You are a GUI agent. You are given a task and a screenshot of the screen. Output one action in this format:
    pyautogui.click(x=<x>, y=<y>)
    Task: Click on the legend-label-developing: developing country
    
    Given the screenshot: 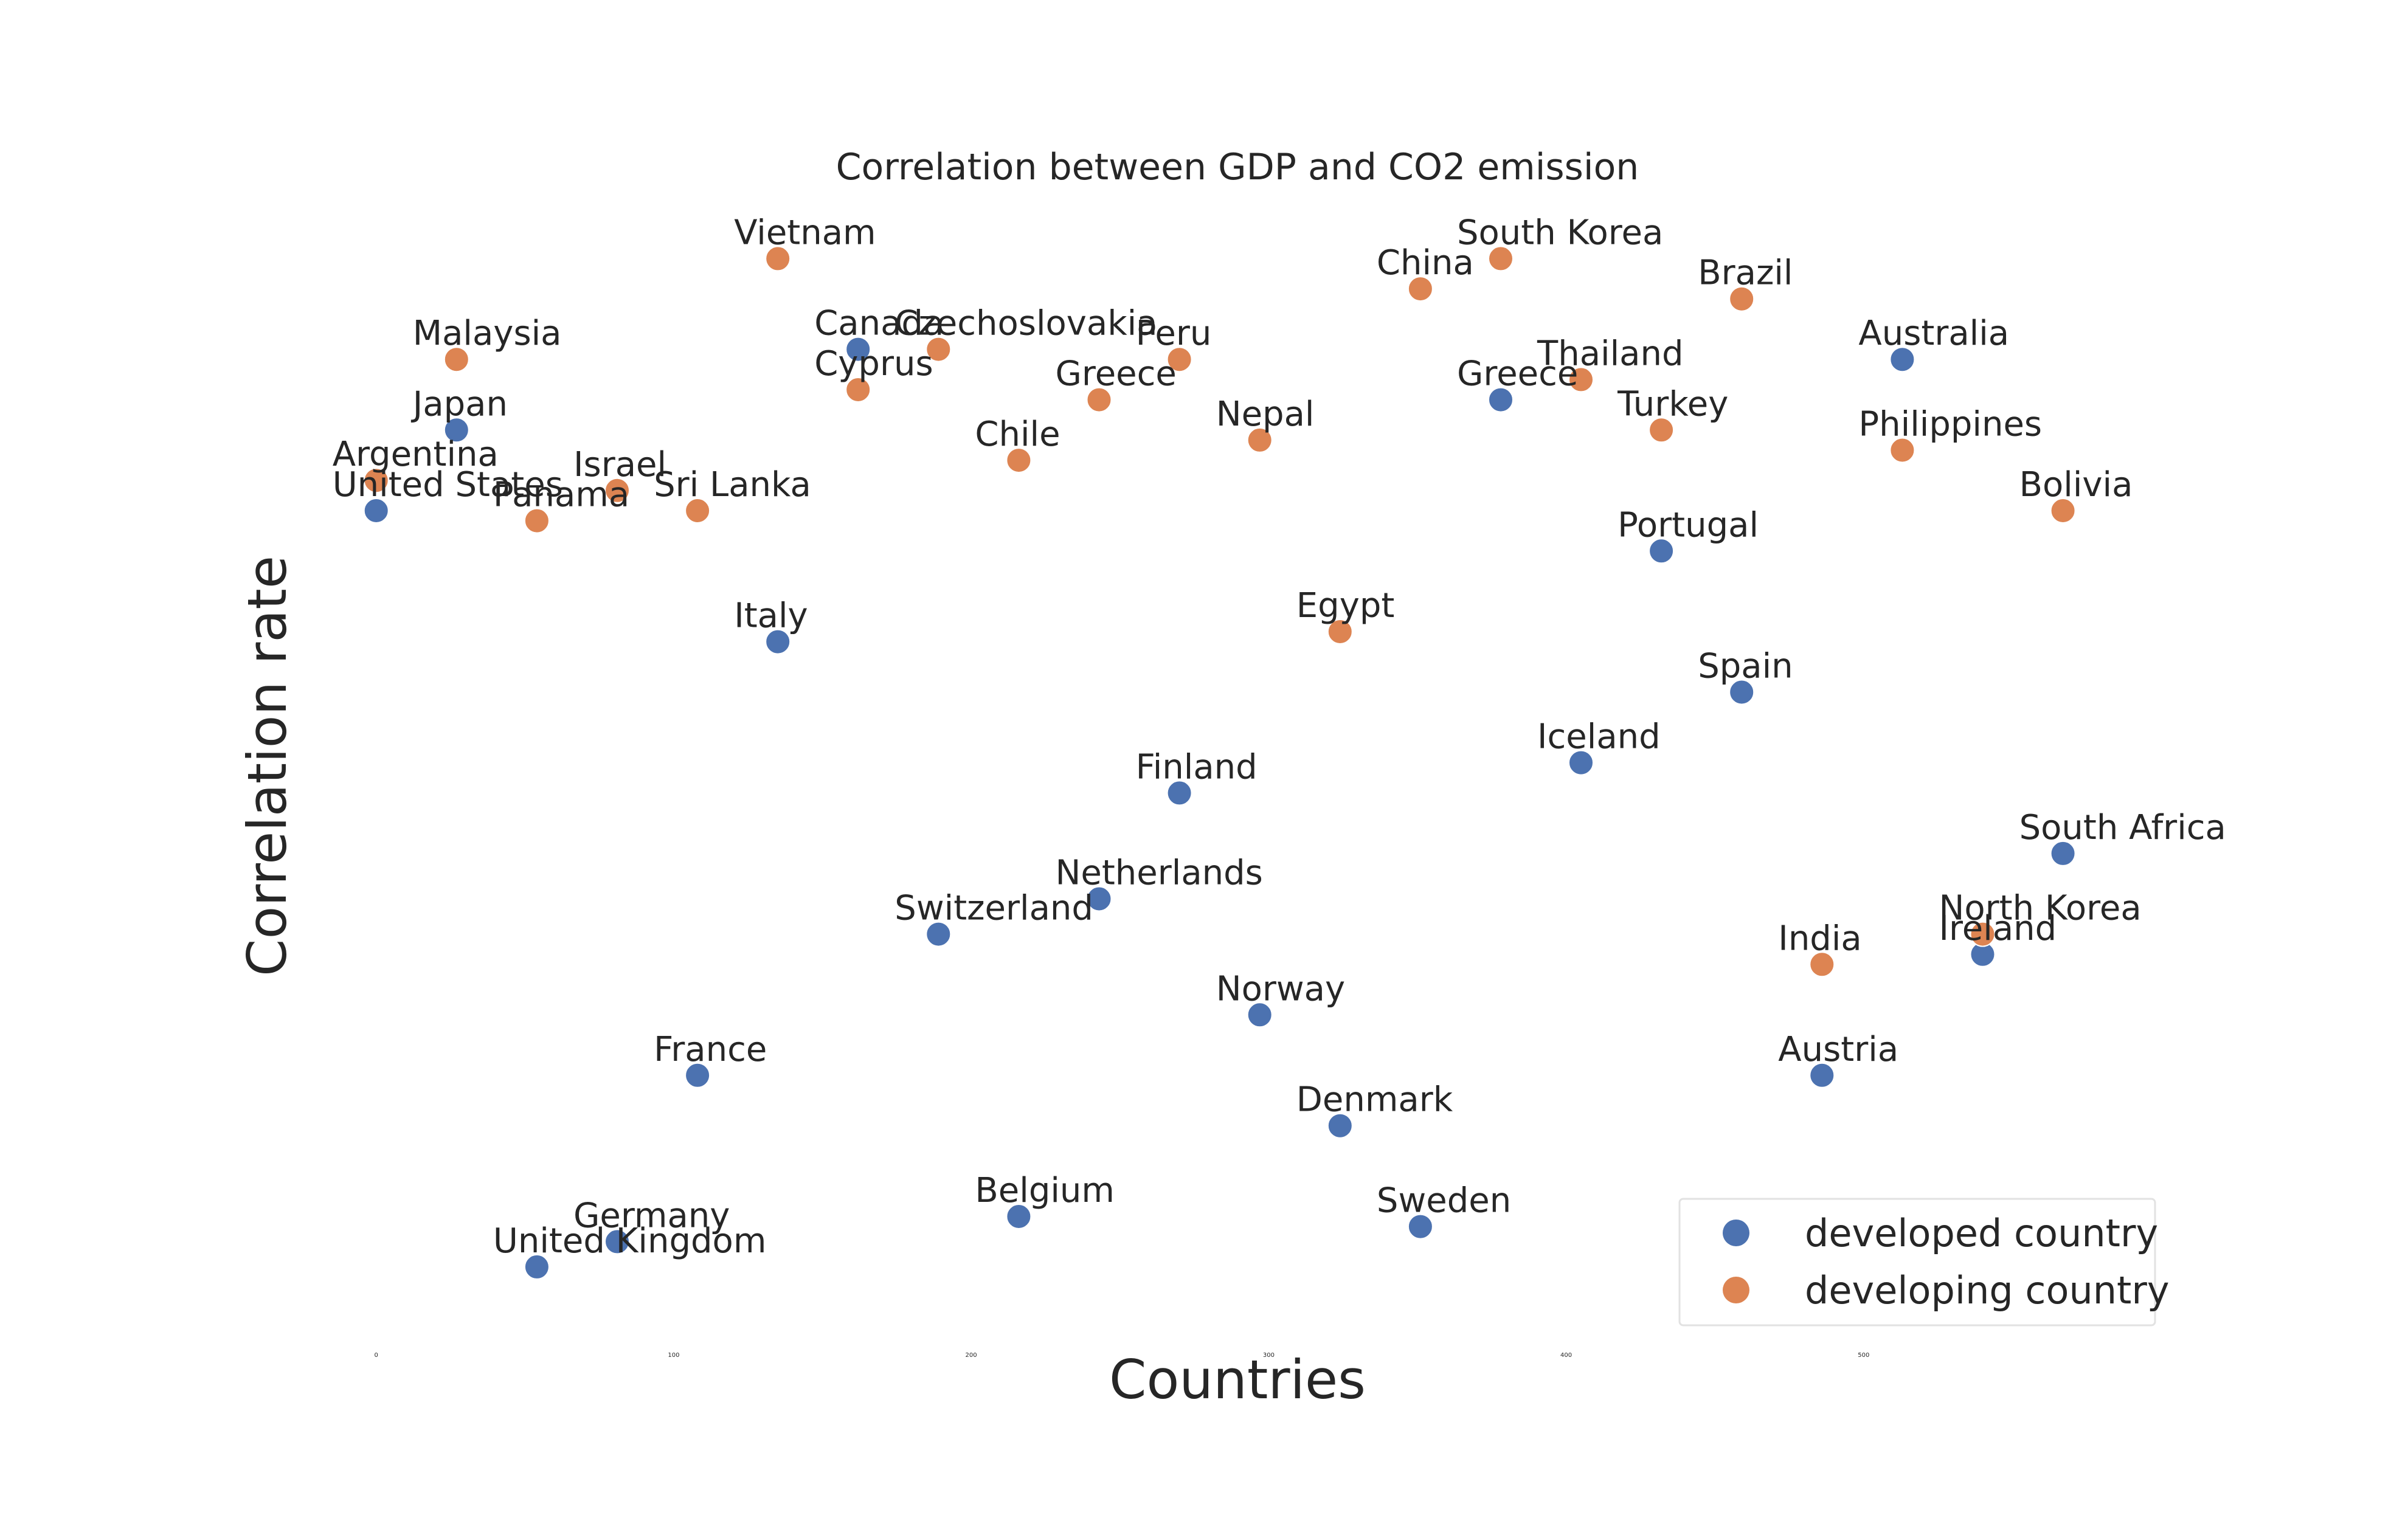 What is the action you would take?
    pyautogui.click(x=1987, y=1290)
    